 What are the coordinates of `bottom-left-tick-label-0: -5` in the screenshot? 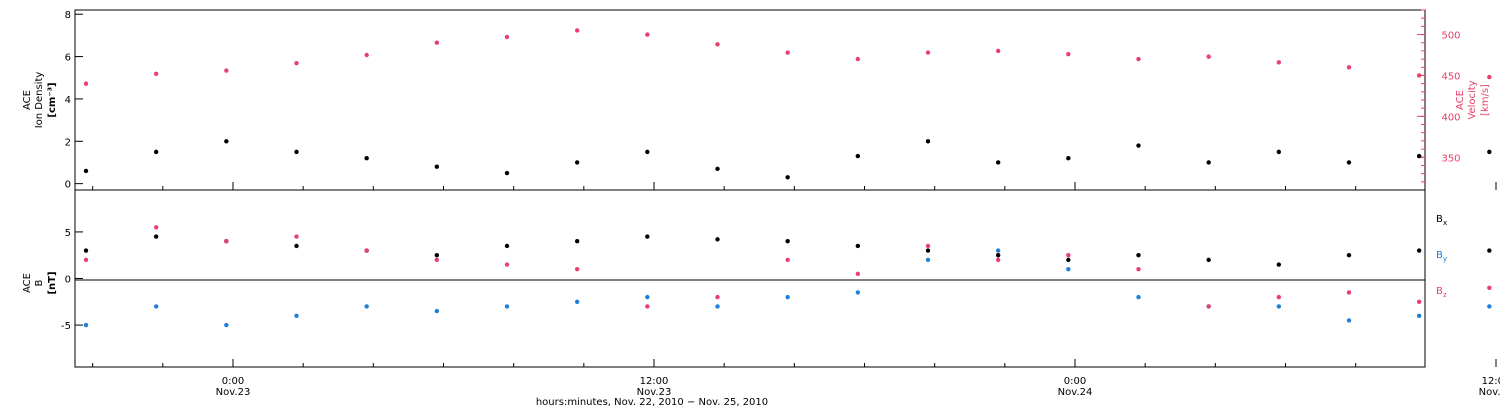 It's located at (66, 326).